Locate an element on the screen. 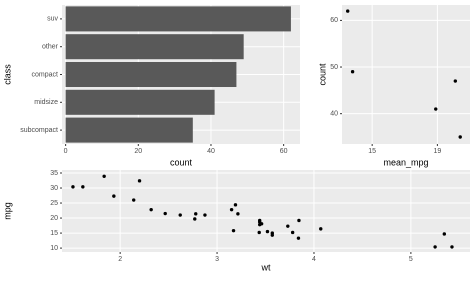 This screenshot has height=299, width=474. y-tick-label: 35 is located at coordinates (54, 173).